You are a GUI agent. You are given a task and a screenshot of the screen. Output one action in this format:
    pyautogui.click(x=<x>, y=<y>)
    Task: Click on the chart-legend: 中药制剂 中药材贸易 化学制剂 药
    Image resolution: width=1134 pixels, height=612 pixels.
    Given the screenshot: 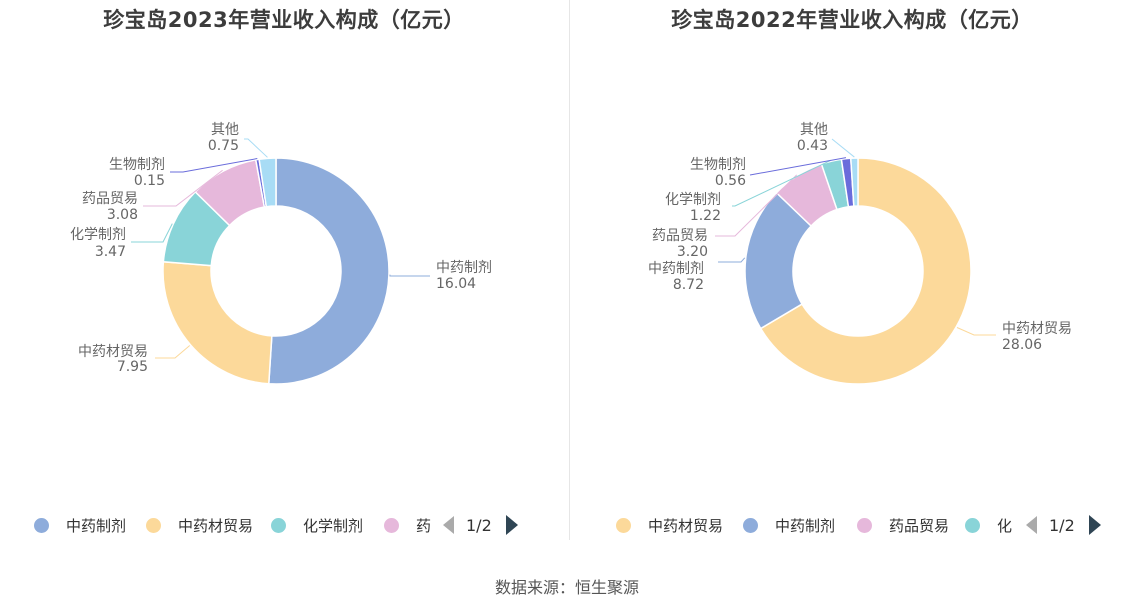 What is the action you would take?
    pyautogui.click(x=284, y=525)
    